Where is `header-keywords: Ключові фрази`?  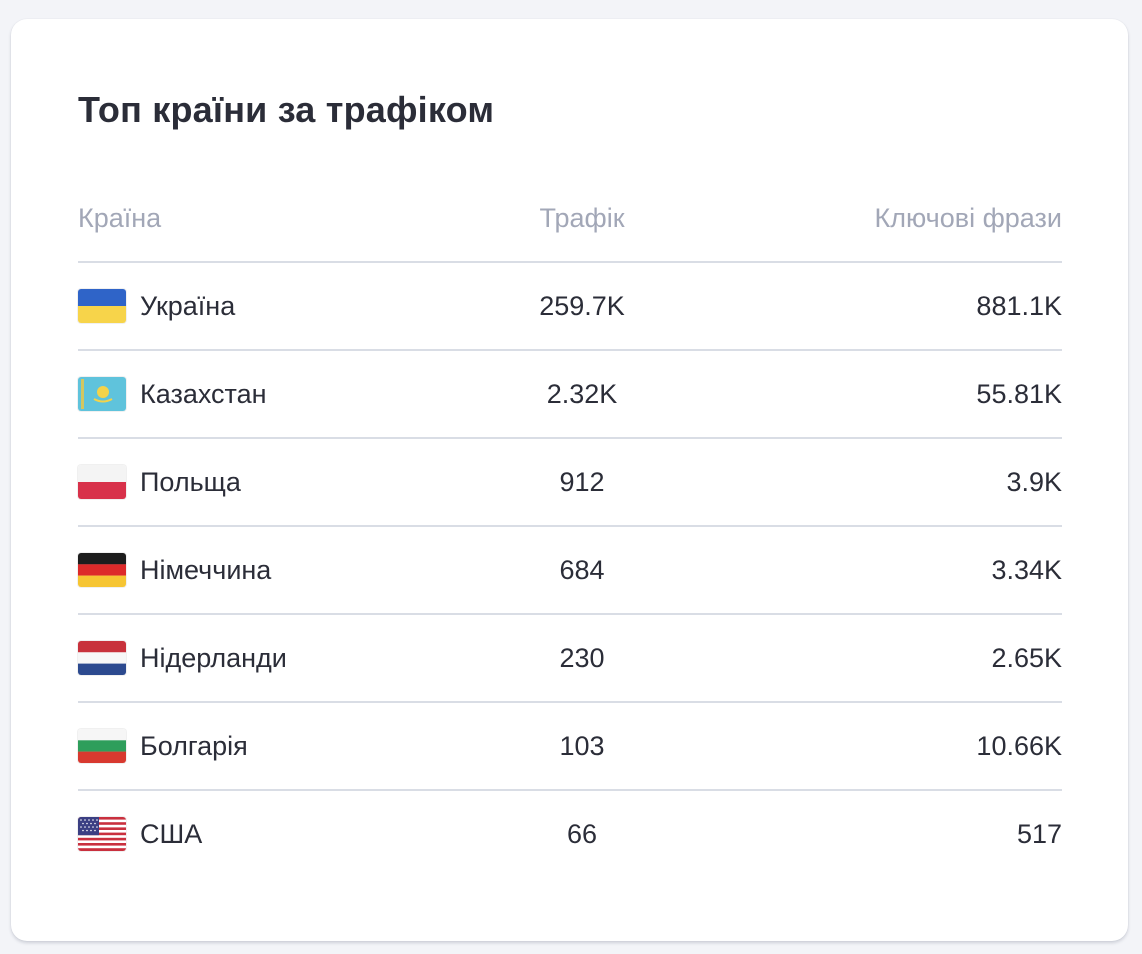 header-keywords: Ключові фрази is located at coordinates (968, 218).